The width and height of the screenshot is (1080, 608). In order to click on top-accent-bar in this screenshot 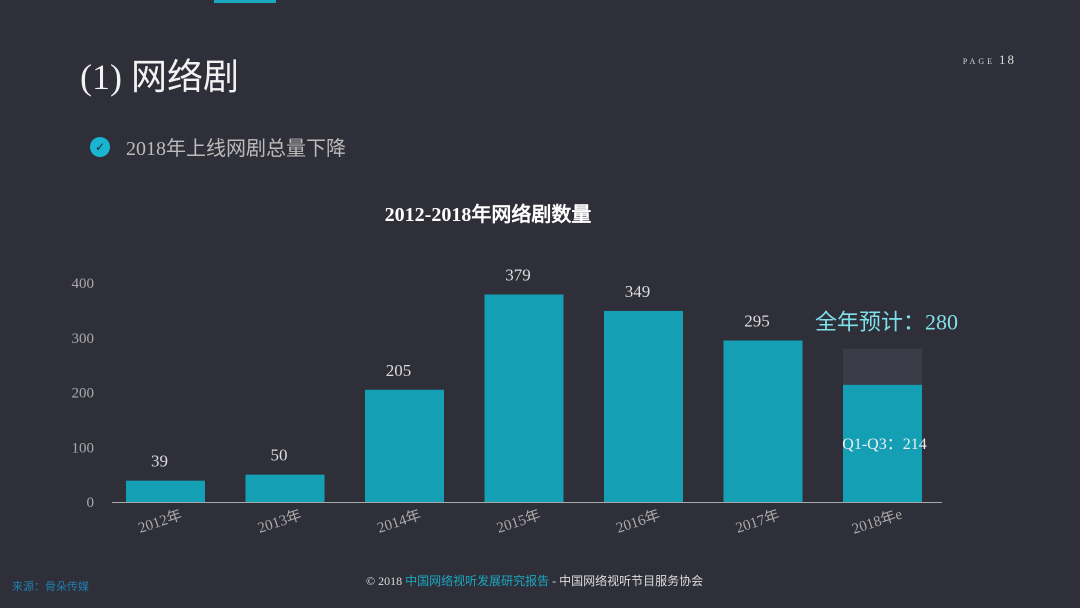, I will do `click(245, 1)`.